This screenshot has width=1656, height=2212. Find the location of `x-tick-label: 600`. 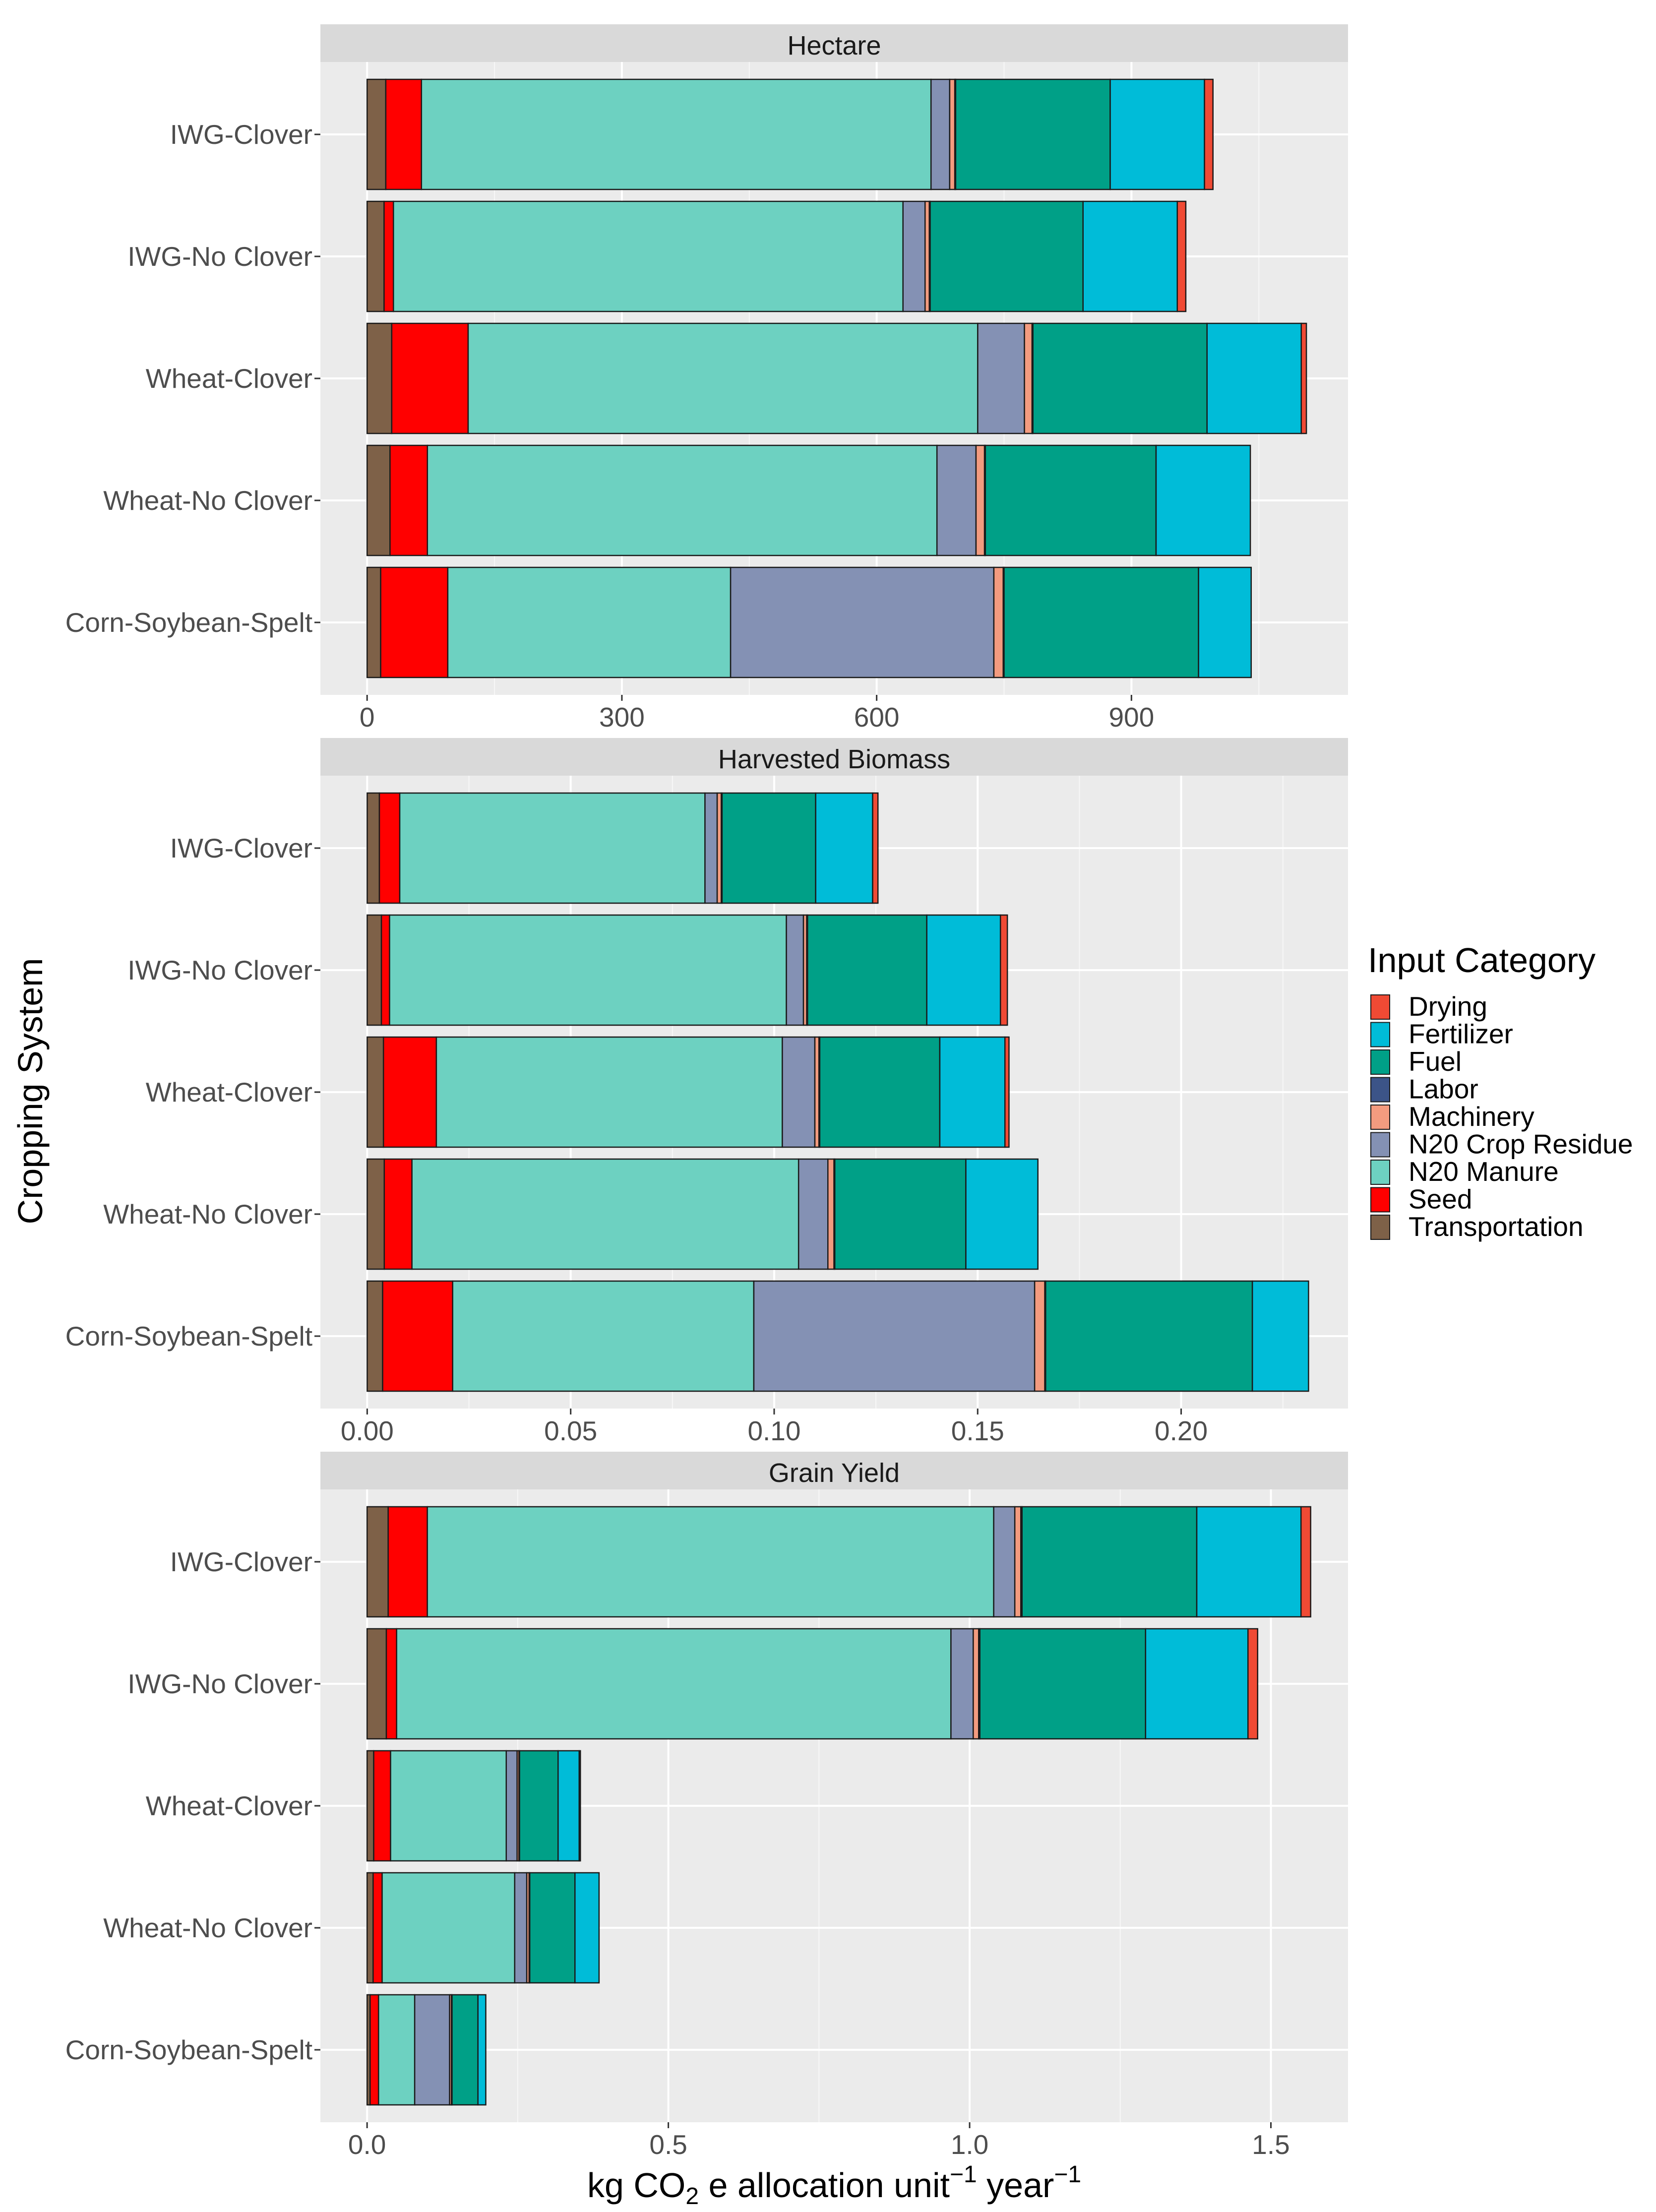

x-tick-label: 600 is located at coordinates (877, 717).